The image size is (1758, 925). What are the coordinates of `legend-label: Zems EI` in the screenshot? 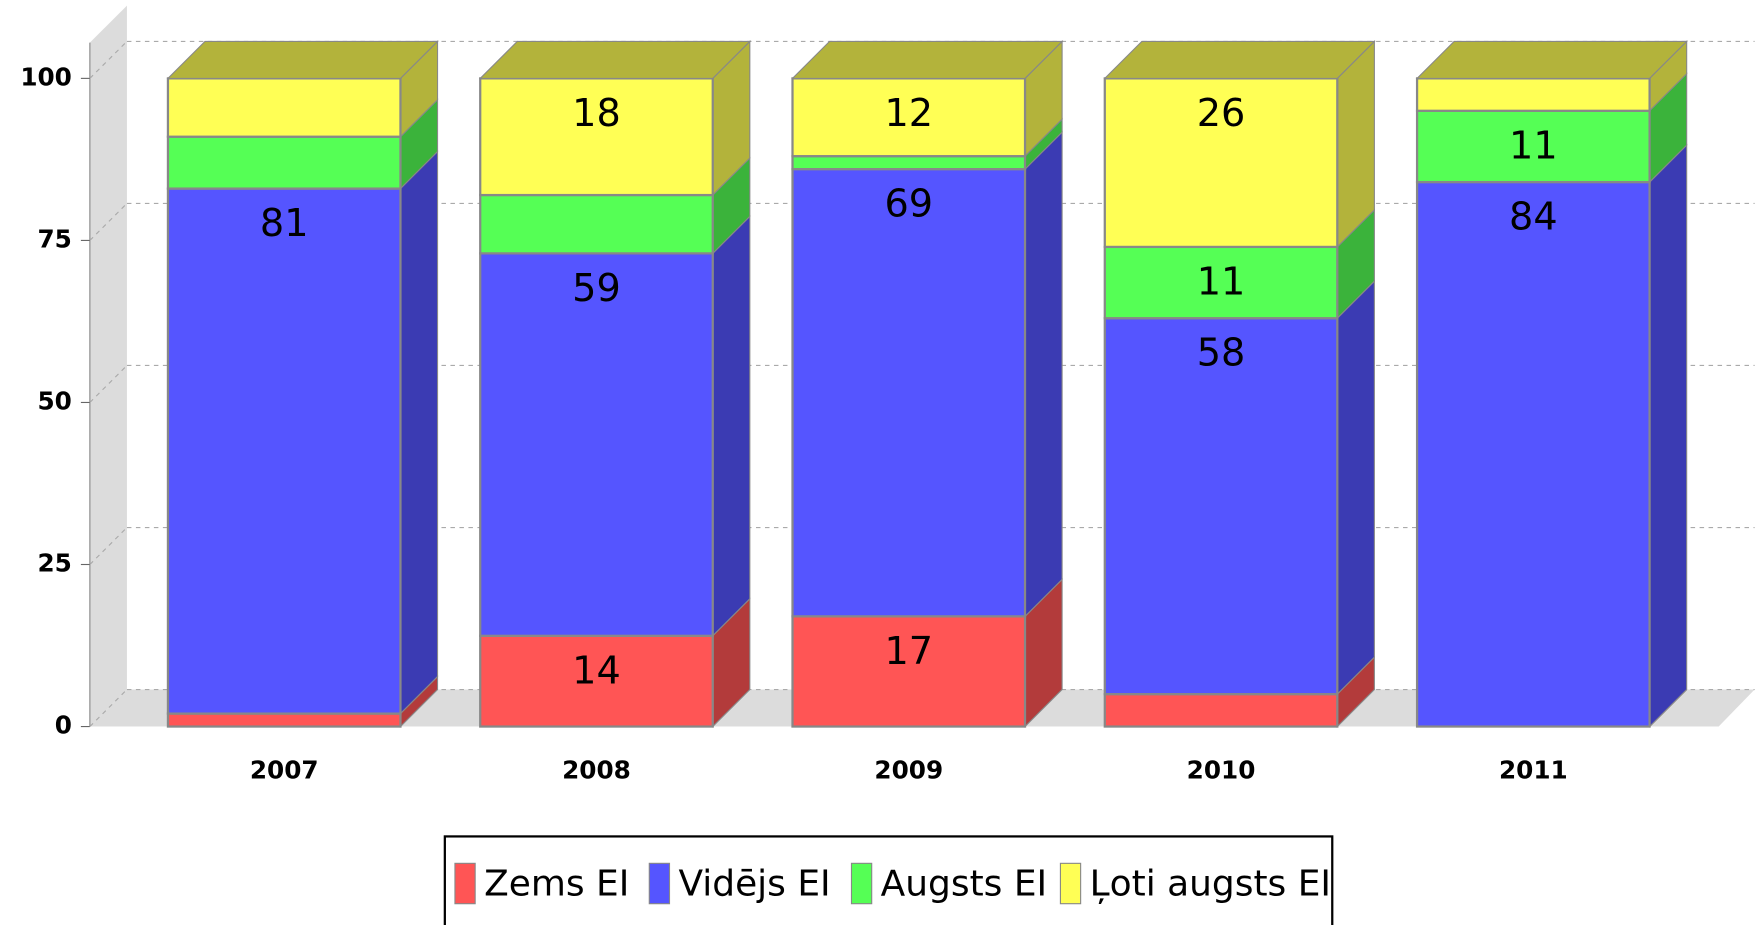 It's located at (556, 884).